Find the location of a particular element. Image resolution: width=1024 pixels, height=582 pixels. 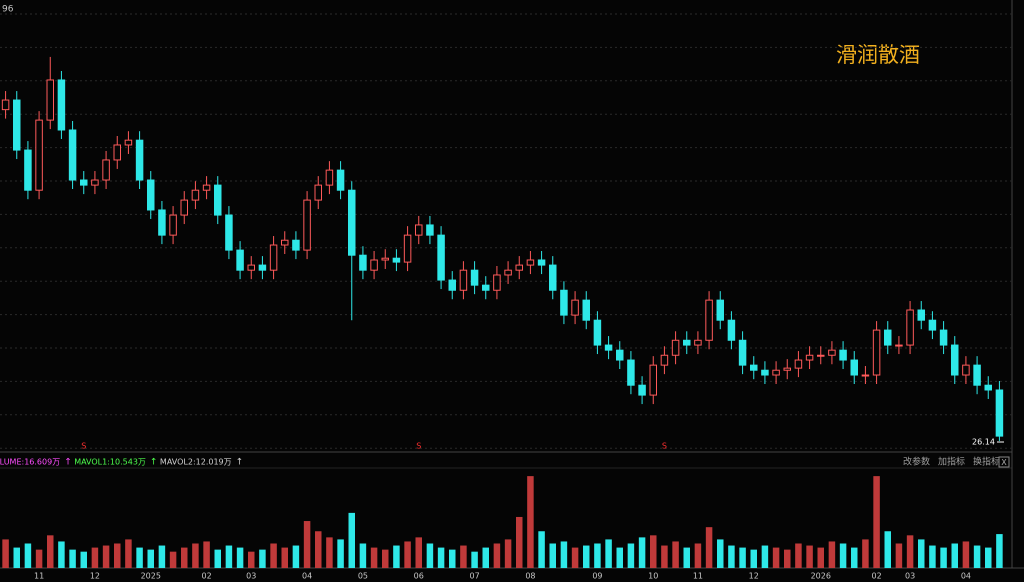

x-tick-label: 02 is located at coordinates (206, 576).